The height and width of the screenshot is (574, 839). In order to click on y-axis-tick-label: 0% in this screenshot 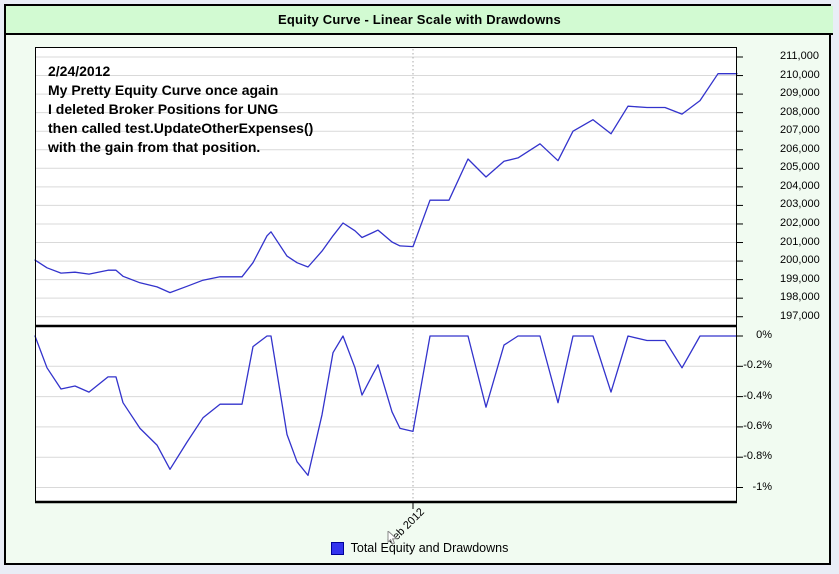, I will do `click(764, 335)`.